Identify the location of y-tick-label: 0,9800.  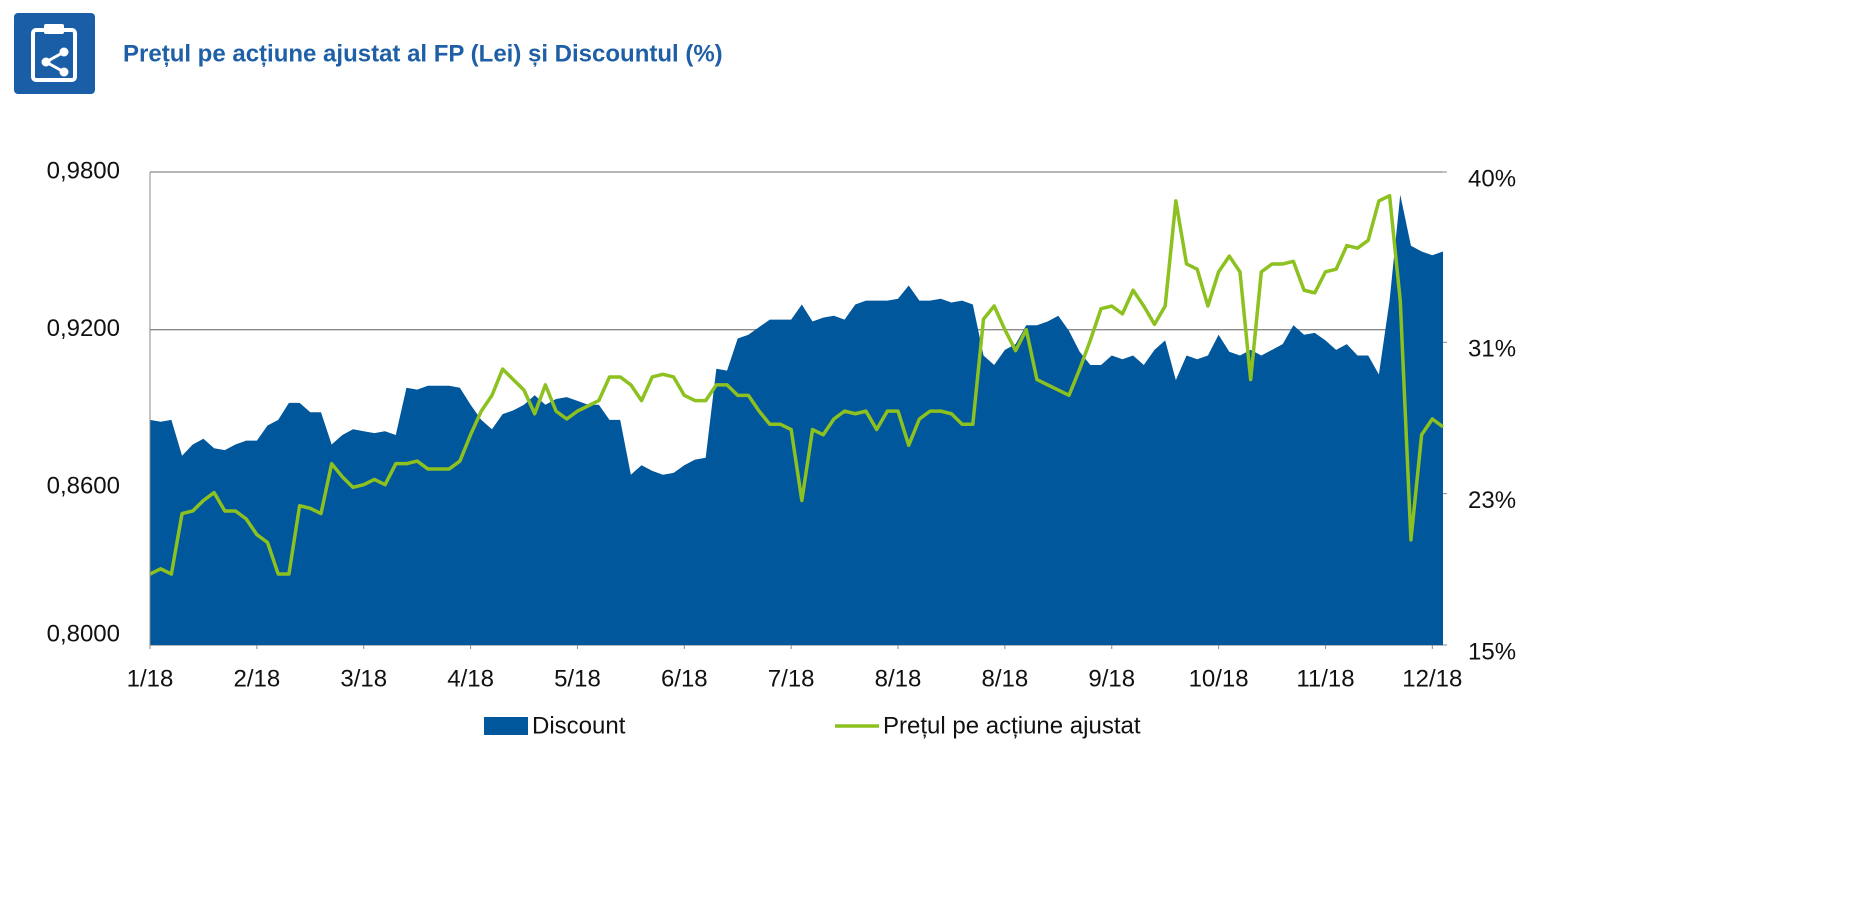
(83, 170).